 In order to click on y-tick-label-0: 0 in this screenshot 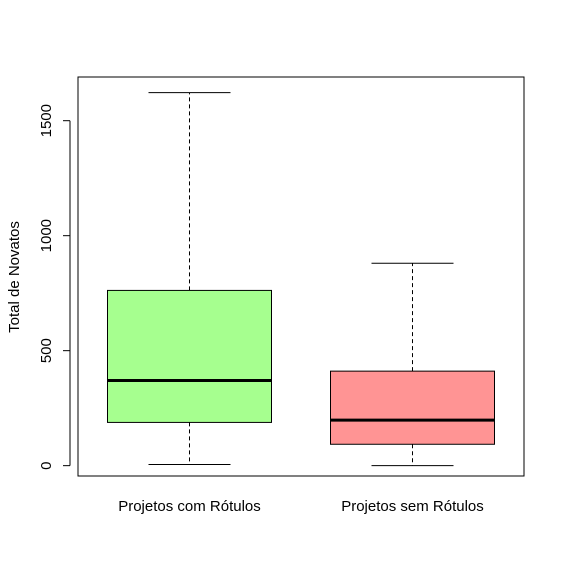, I will do `click(46, 465)`.